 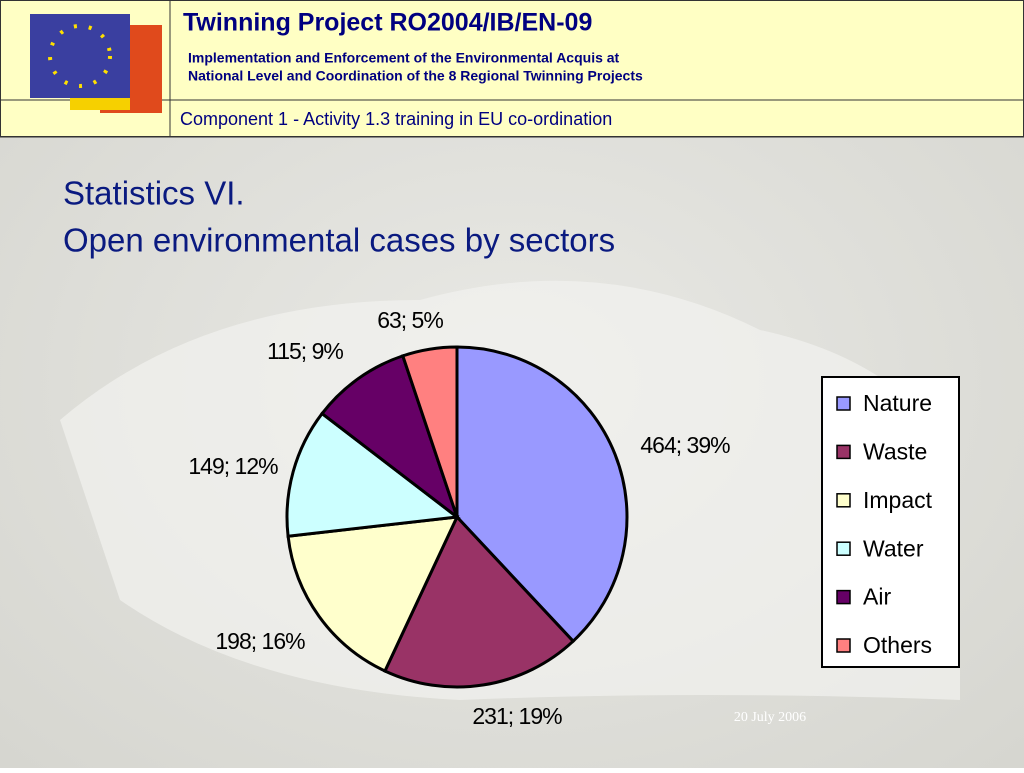 What do you see at coordinates (770, 717) in the screenshot?
I see `footer-date: 20 July 2006` at bounding box center [770, 717].